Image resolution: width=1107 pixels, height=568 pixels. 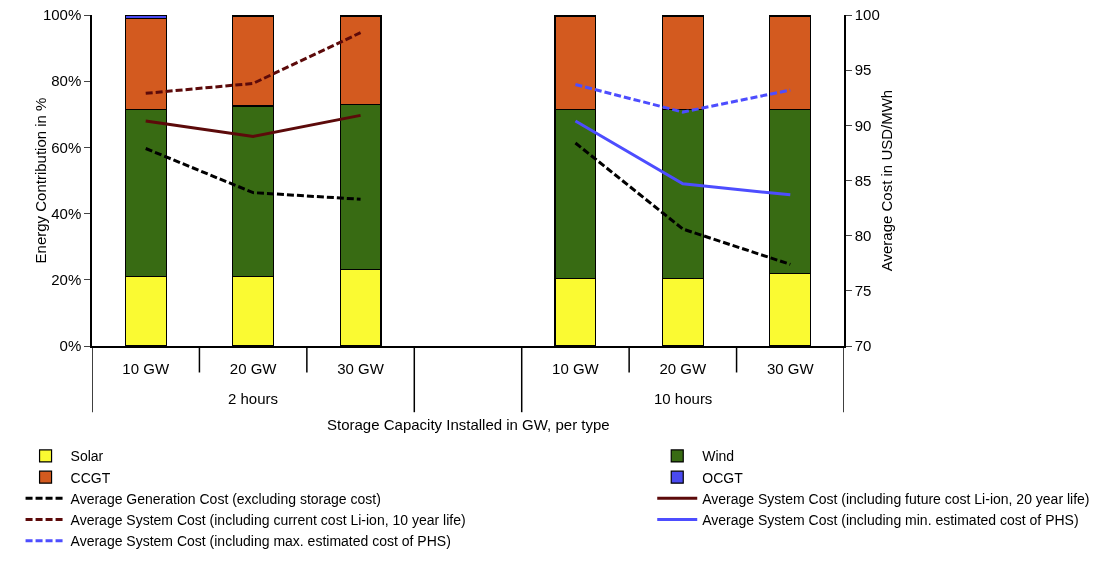 I want to click on y2-tick-label: 90, so click(x=863, y=125).